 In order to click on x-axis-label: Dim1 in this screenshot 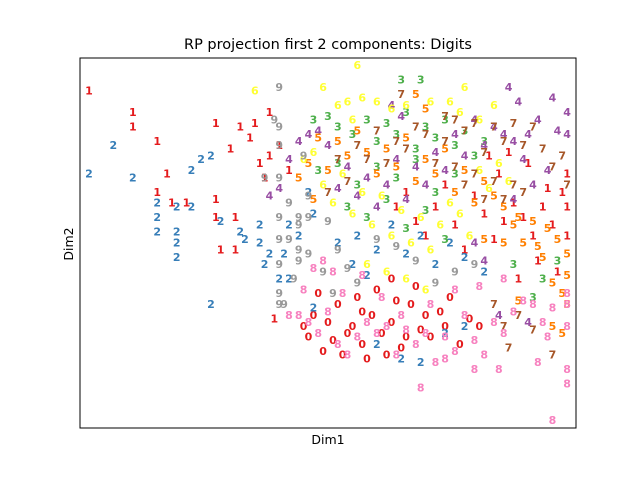, I will do `click(327, 439)`.